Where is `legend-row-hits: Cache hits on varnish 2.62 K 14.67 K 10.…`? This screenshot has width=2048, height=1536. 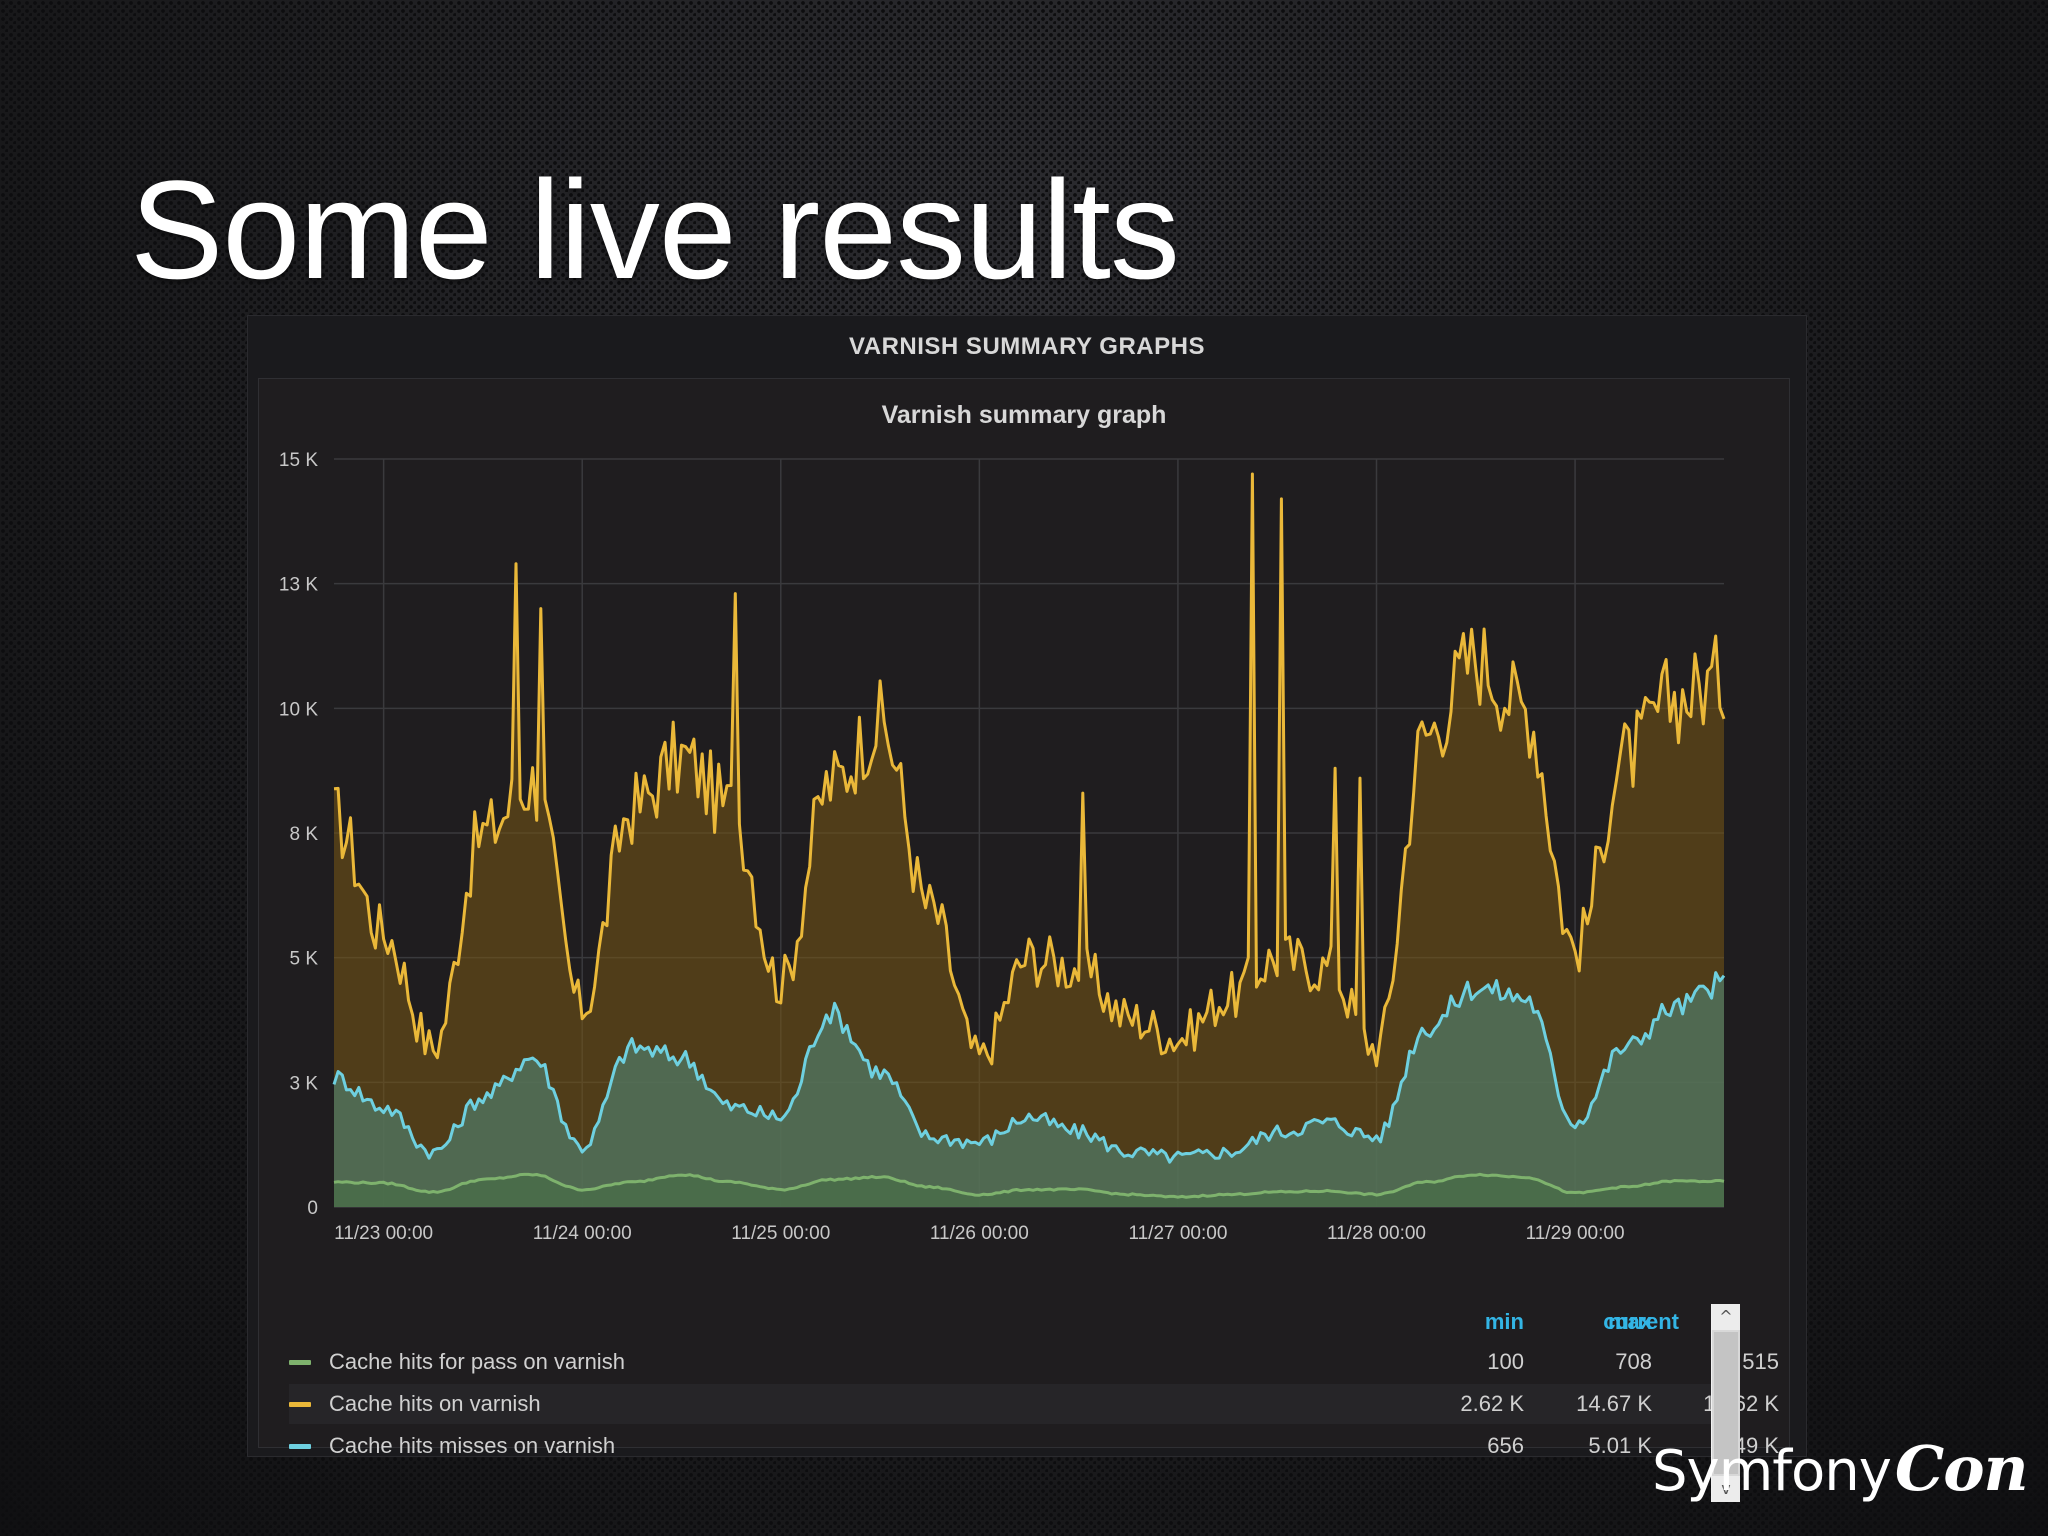 legend-row-hits: Cache hits on varnish 2.62 K 14.67 K 10.… is located at coordinates (1034, 1404).